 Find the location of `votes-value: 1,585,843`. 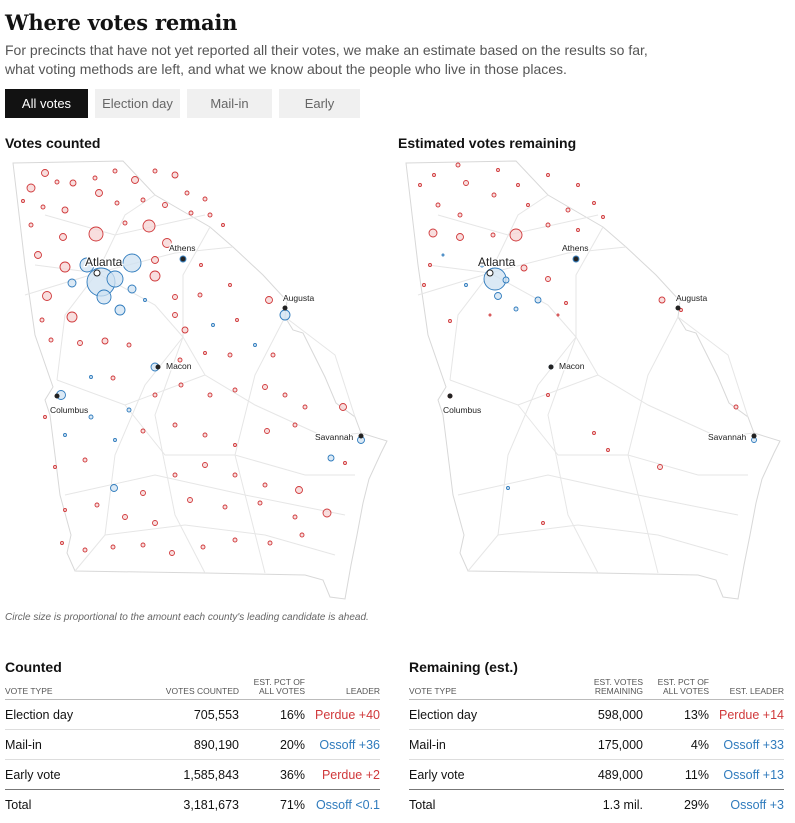

votes-value: 1,585,843 is located at coordinates (211, 774).